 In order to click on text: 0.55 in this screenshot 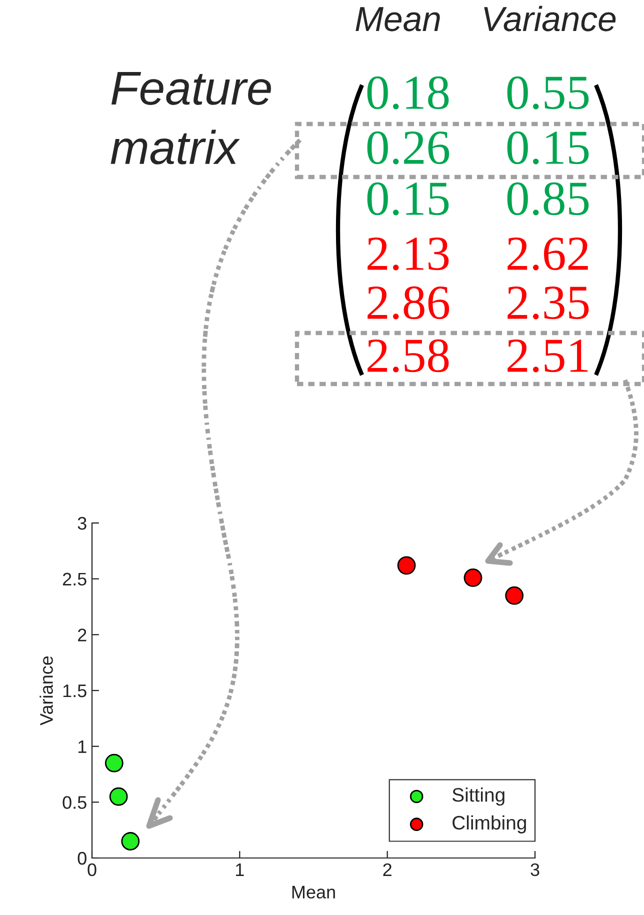, I will do `click(548, 93)`.